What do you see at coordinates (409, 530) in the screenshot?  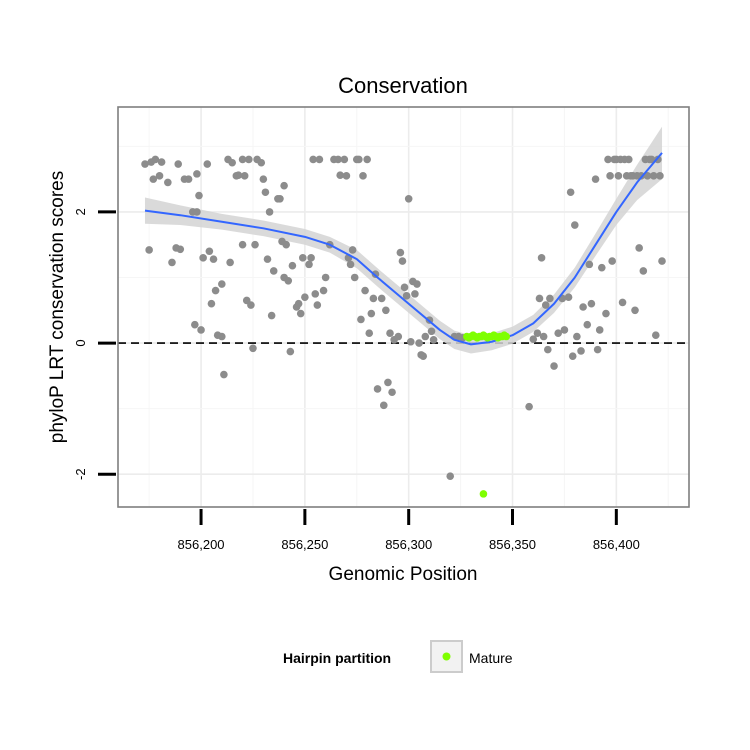 I see `x-axis-ticks: 856,200 856,250 856,300 856,350 856,400` at bounding box center [409, 530].